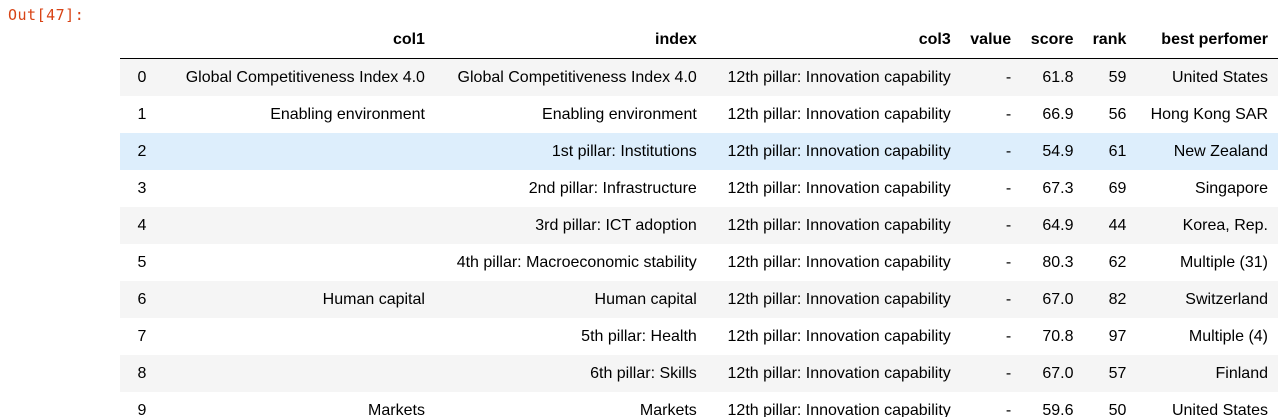 The image size is (1280, 417). Describe the element at coordinates (612, 188) in the screenshot. I see `cell-index: 2nd pillar: Infrastructure` at that location.